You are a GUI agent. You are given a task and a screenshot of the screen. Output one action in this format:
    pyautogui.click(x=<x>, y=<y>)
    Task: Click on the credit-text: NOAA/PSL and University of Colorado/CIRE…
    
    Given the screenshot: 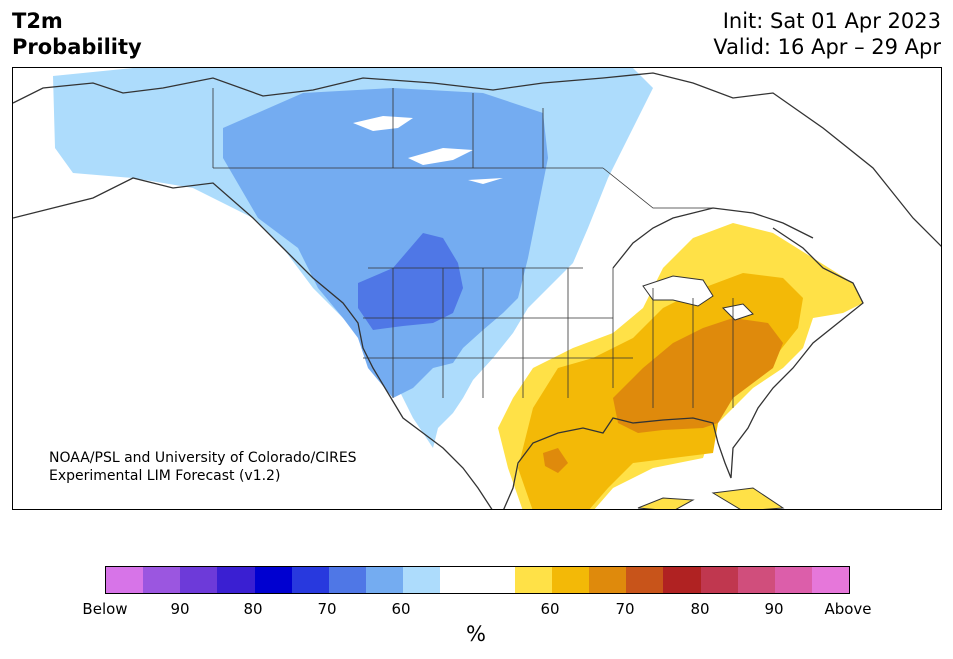 What is the action you would take?
    pyautogui.click(x=203, y=467)
    